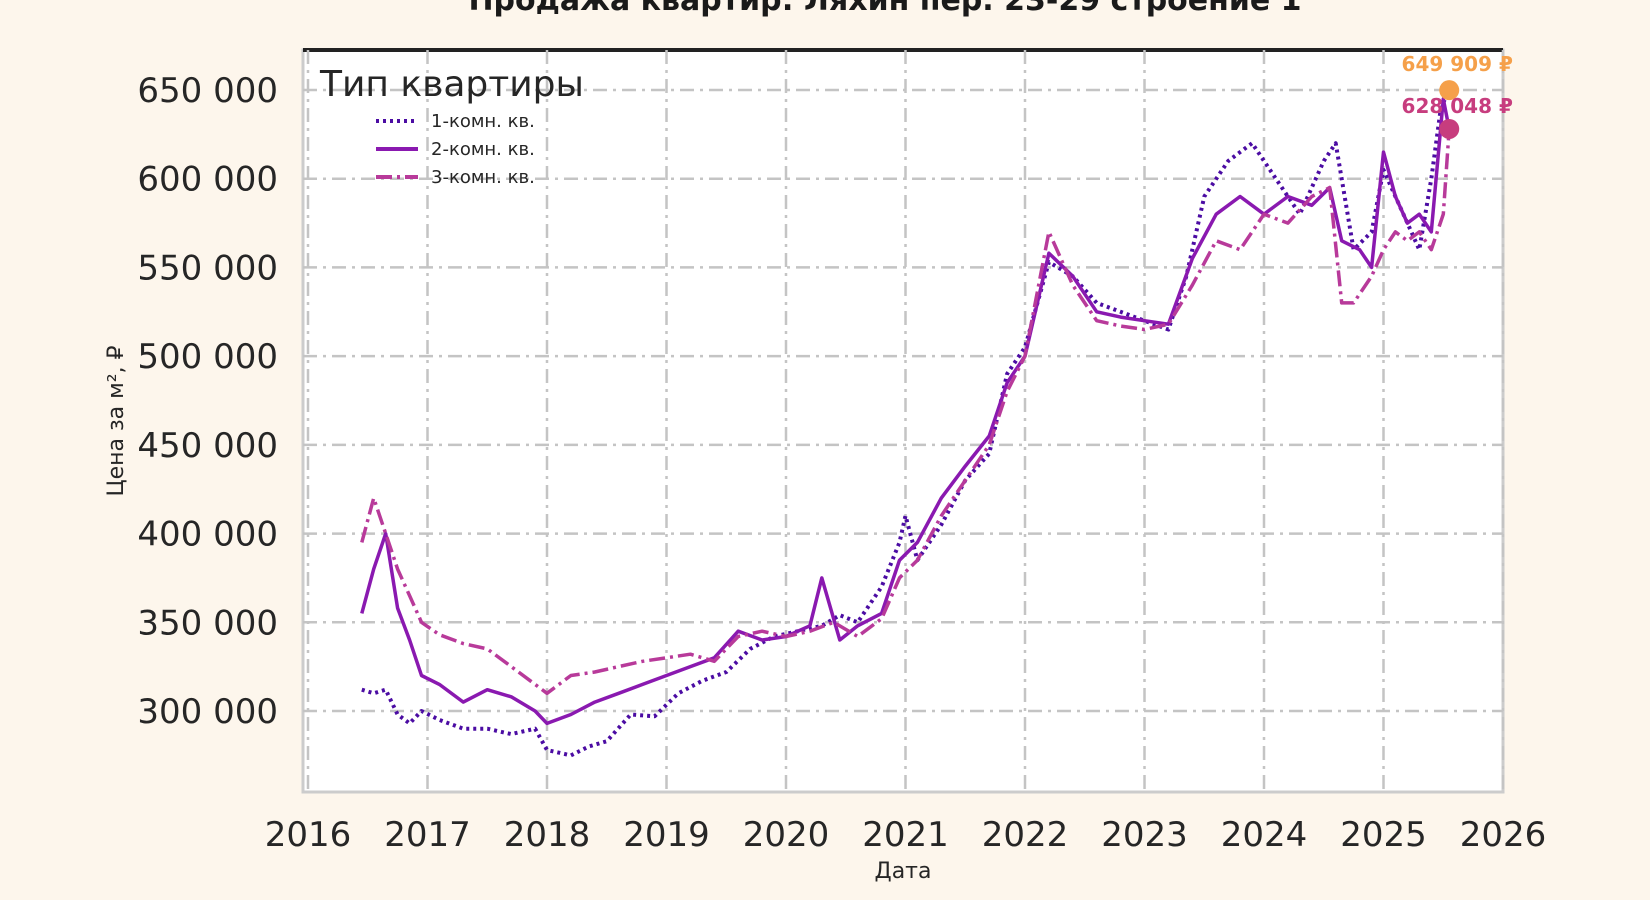 The width and height of the screenshot is (1650, 900). I want to click on x-tick-label: 2023, so click(1144, 835).